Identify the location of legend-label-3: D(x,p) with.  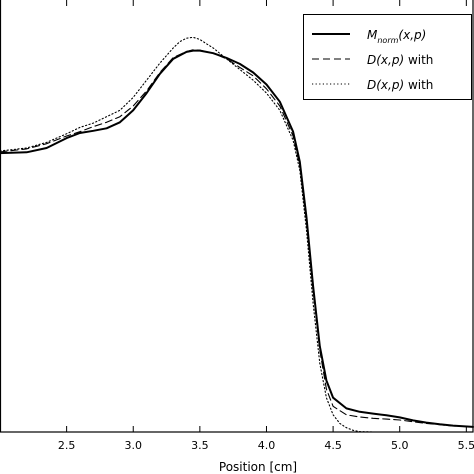
(400, 85).